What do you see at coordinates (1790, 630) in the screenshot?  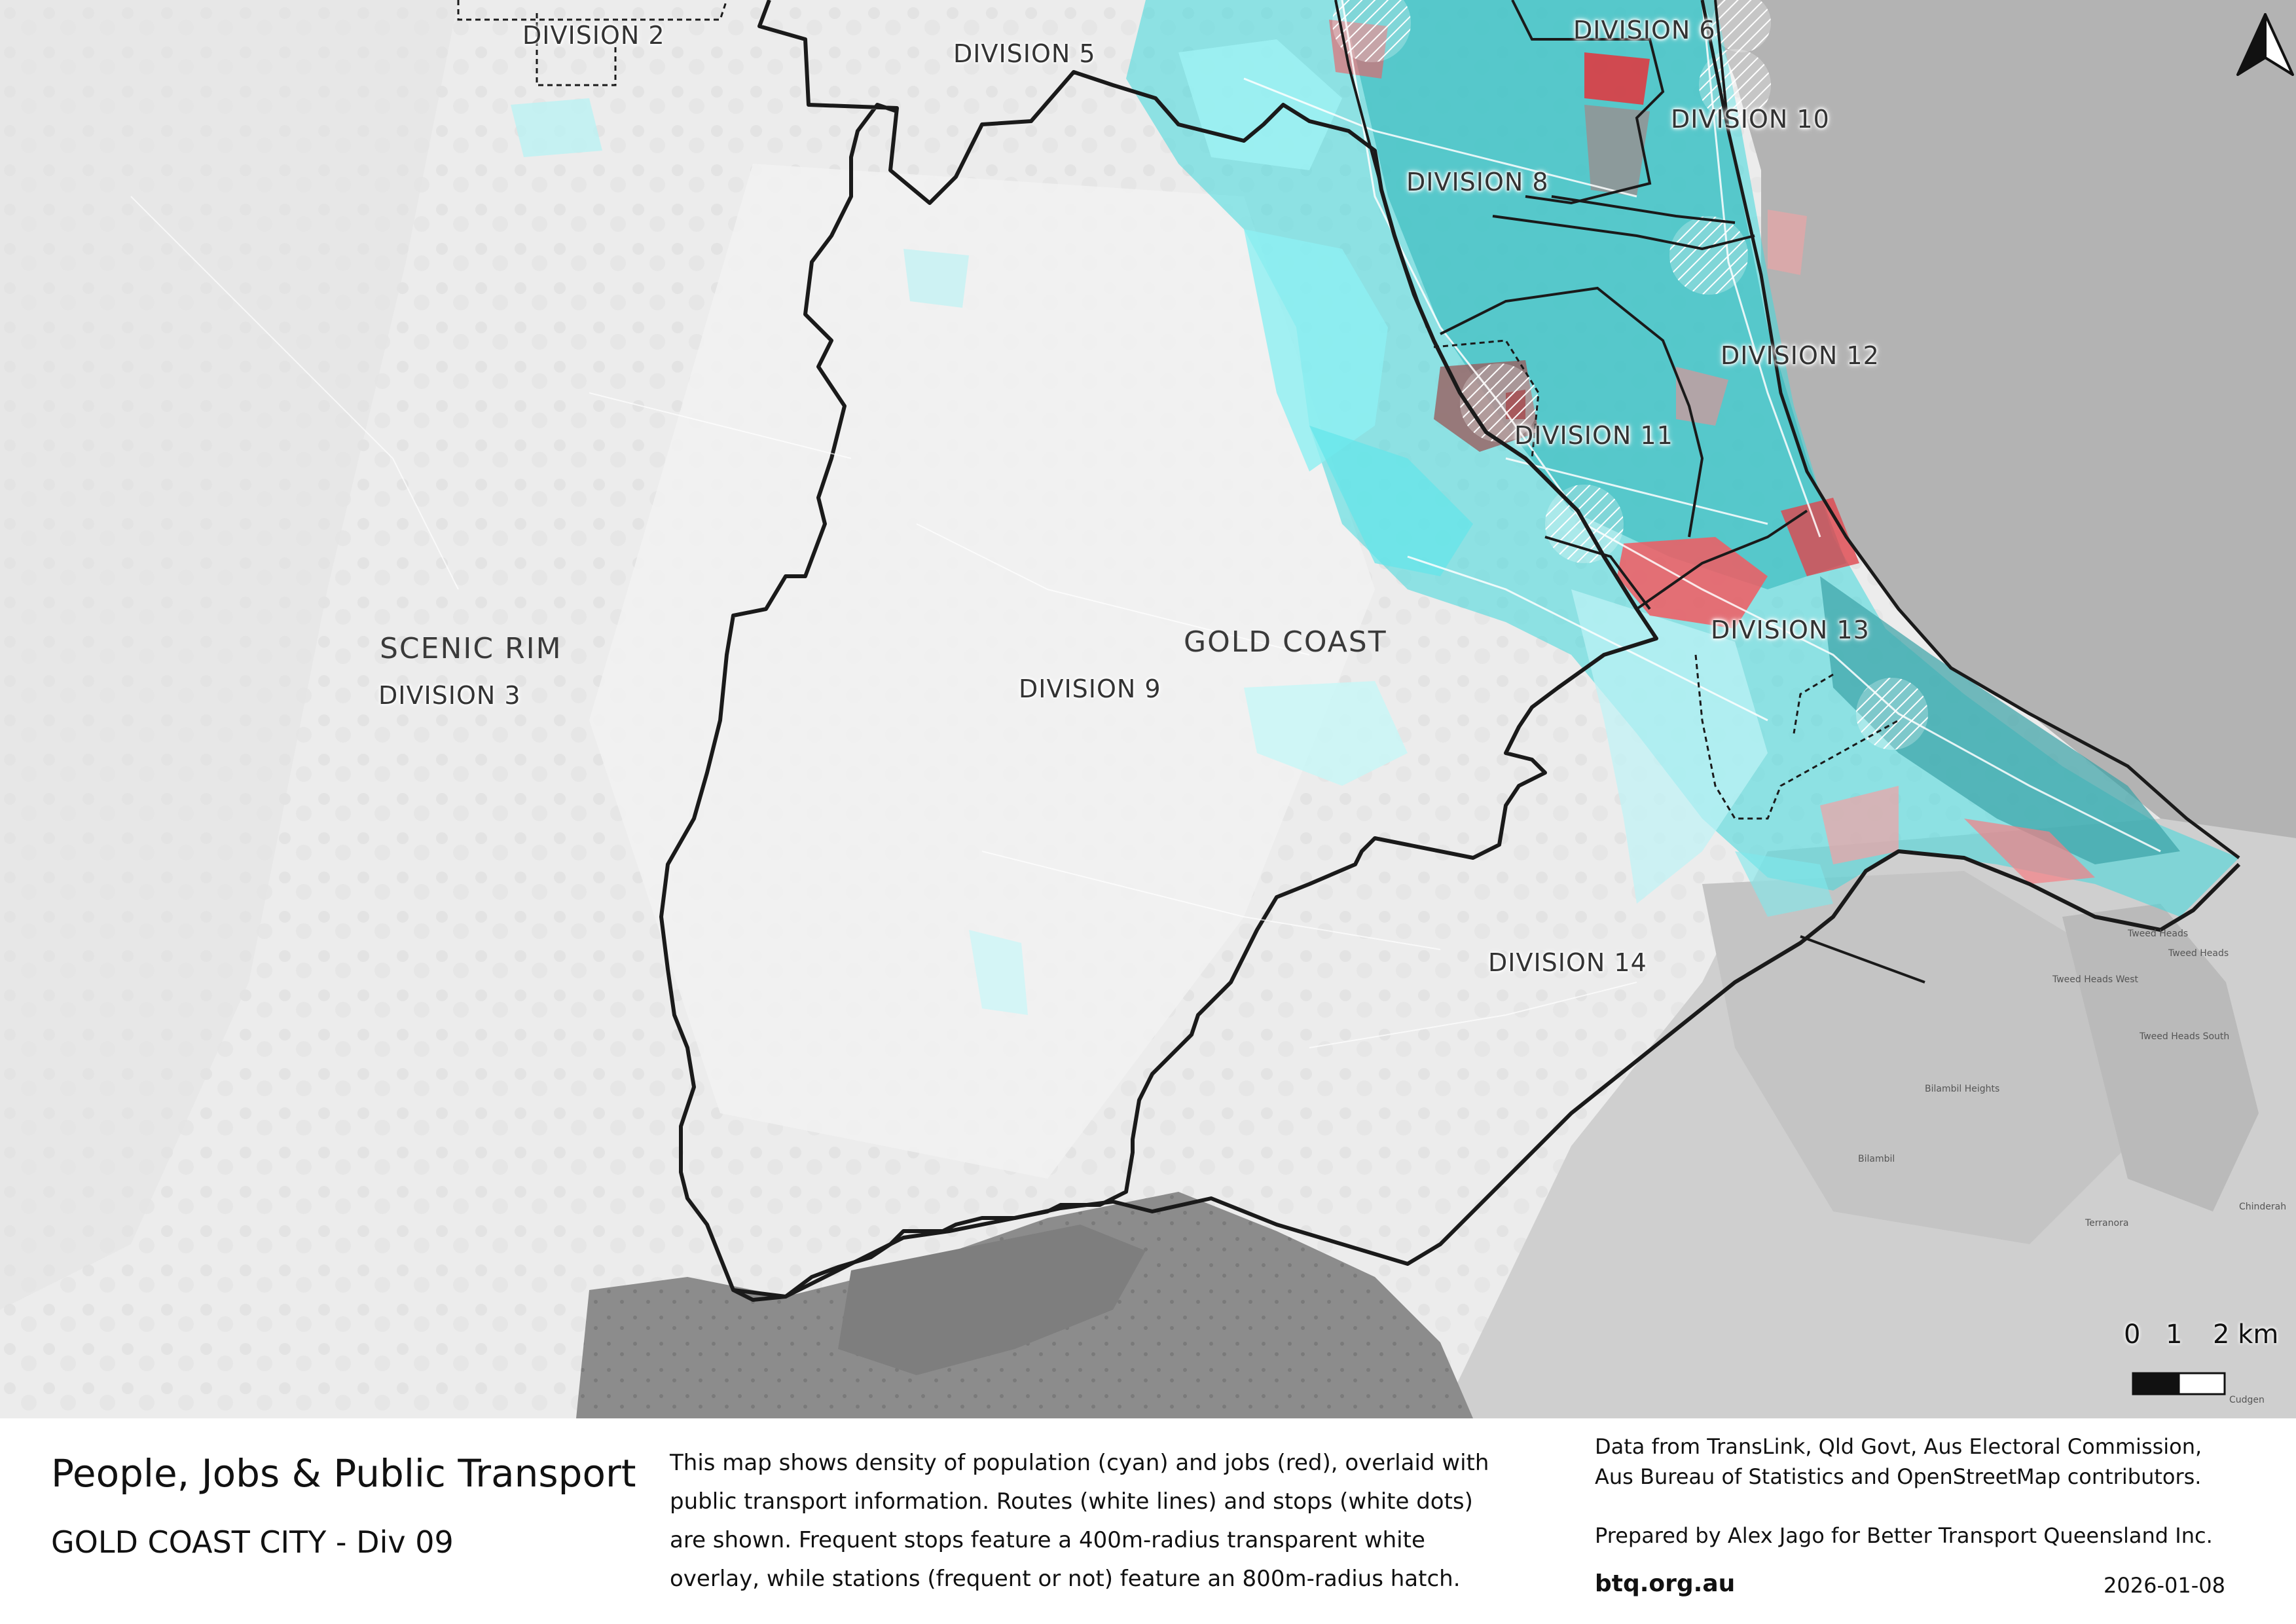 I see `division-label-13: DIVISION 13` at bounding box center [1790, 630].